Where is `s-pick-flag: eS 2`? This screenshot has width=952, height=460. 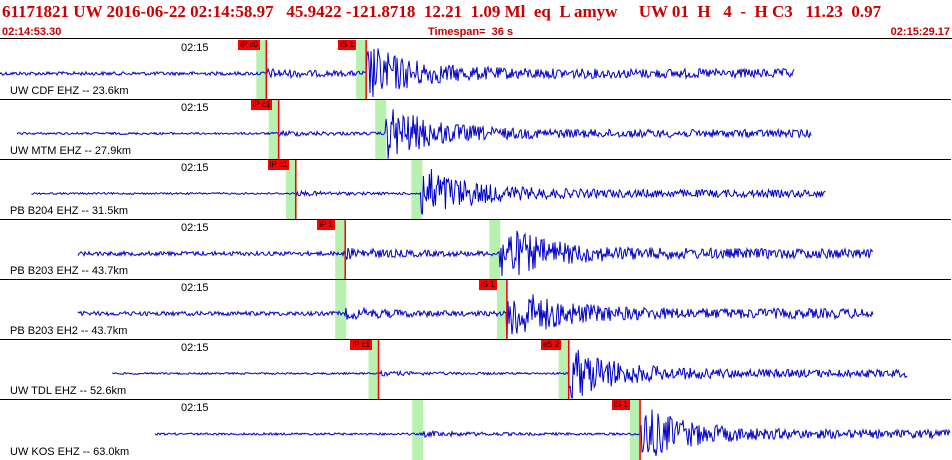 s-pick-flag: eS 2 is located at coordinates (551, 345).